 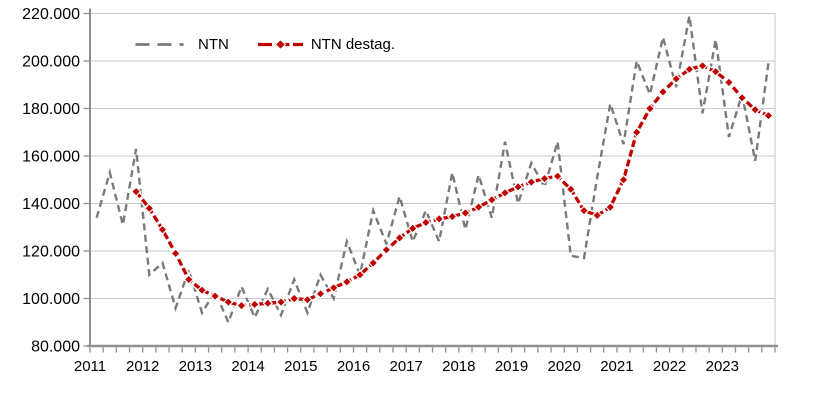 What do you see at coordinates (51, 204) in the screenshot?
I see `y-axis-label: 140.000` at bounding box center [51, 204].